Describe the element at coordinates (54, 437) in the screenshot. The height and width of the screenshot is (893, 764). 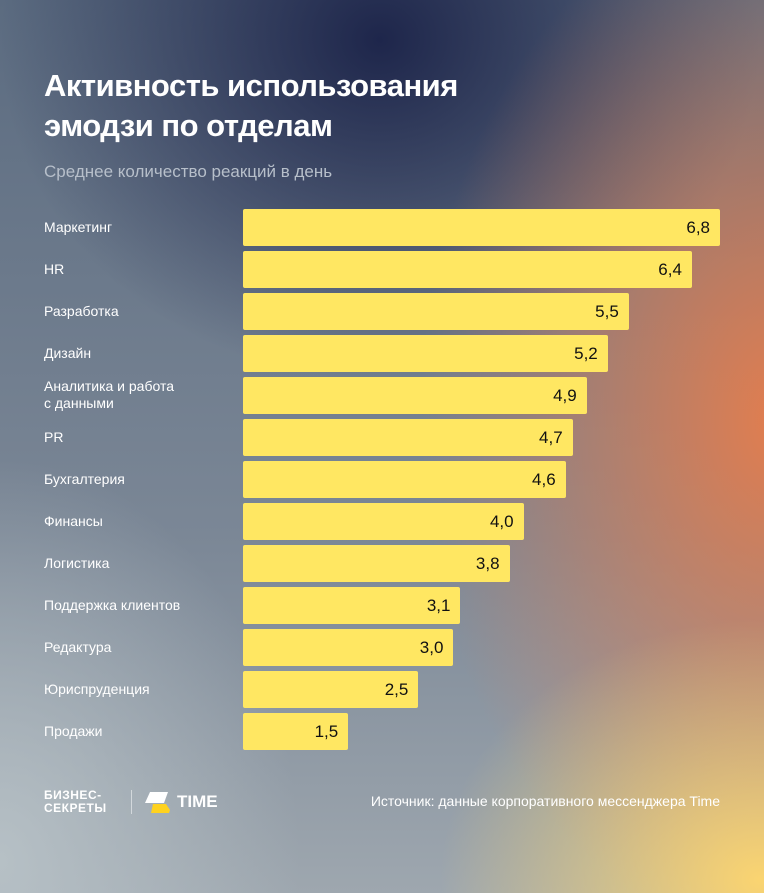
I see `category-label: PR` at that location.